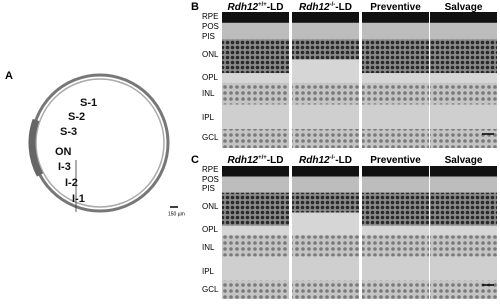 The height and width of the screenshot is (304, 500). What do you see at coordinates (64, 167) in the screenshot?
I see `region-label: I-3` at bounding box center [64, 167].